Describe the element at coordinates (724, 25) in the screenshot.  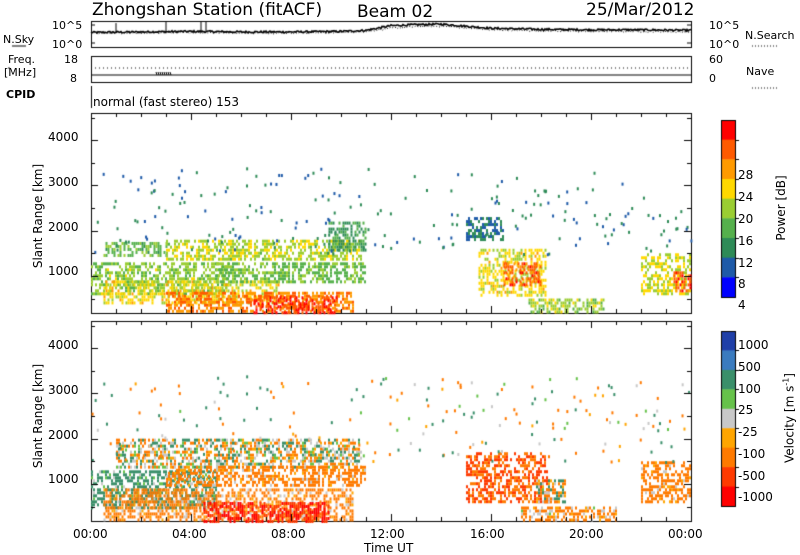
I see `noise-right-tick-top: 10^5` at that location.